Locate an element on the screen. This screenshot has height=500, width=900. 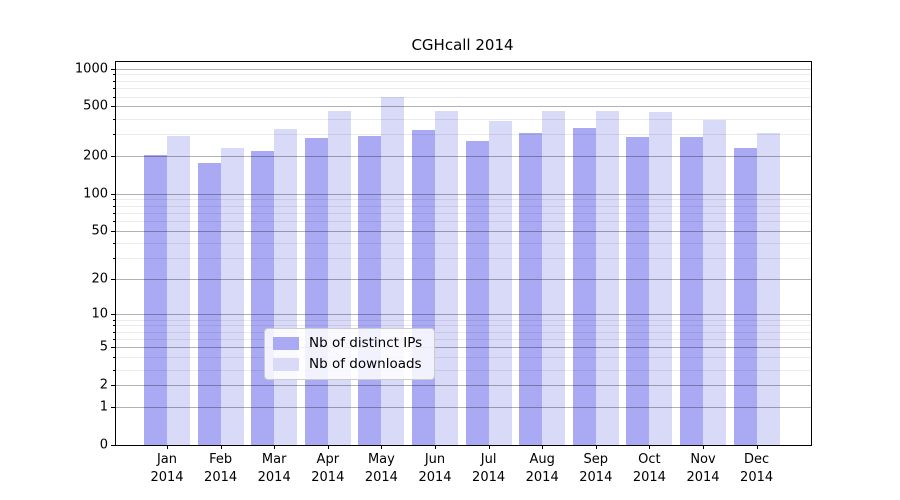
y-tick-label: 10 is located at coordinates (99, 314).